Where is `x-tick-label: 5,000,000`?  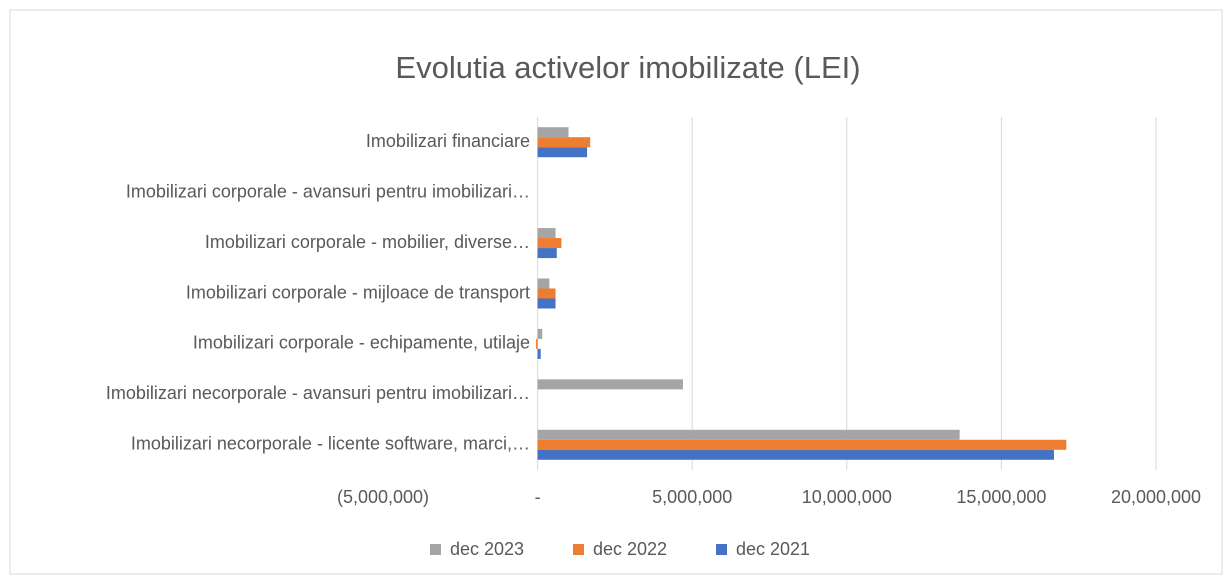 x-tick-label: 5,000,000 is located at coordinates (692, 497).